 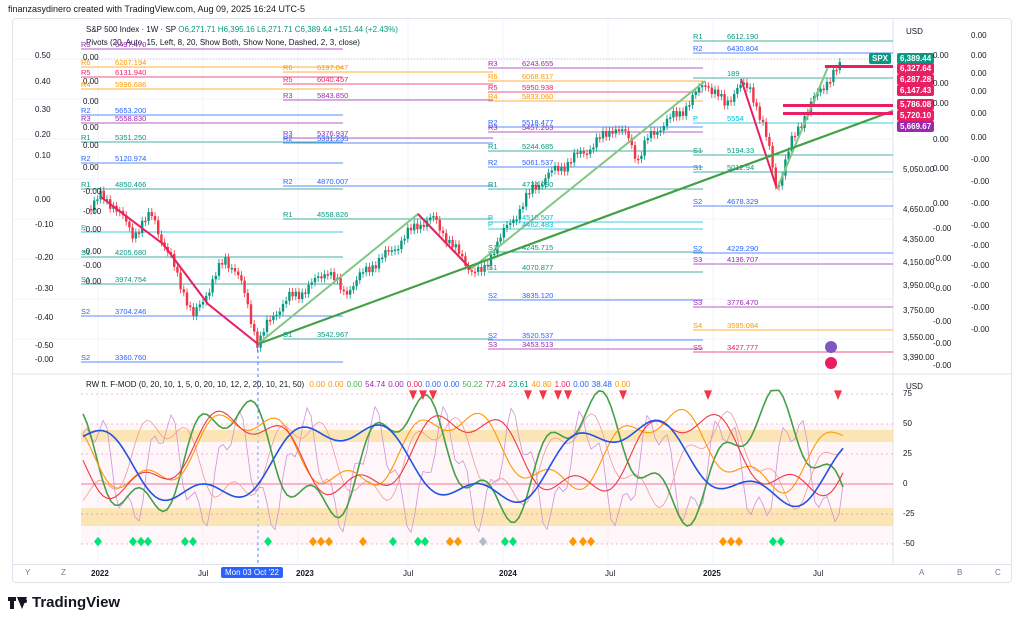 I want to click on oscillator-axis-label: 0, so click(x=905, y=483).